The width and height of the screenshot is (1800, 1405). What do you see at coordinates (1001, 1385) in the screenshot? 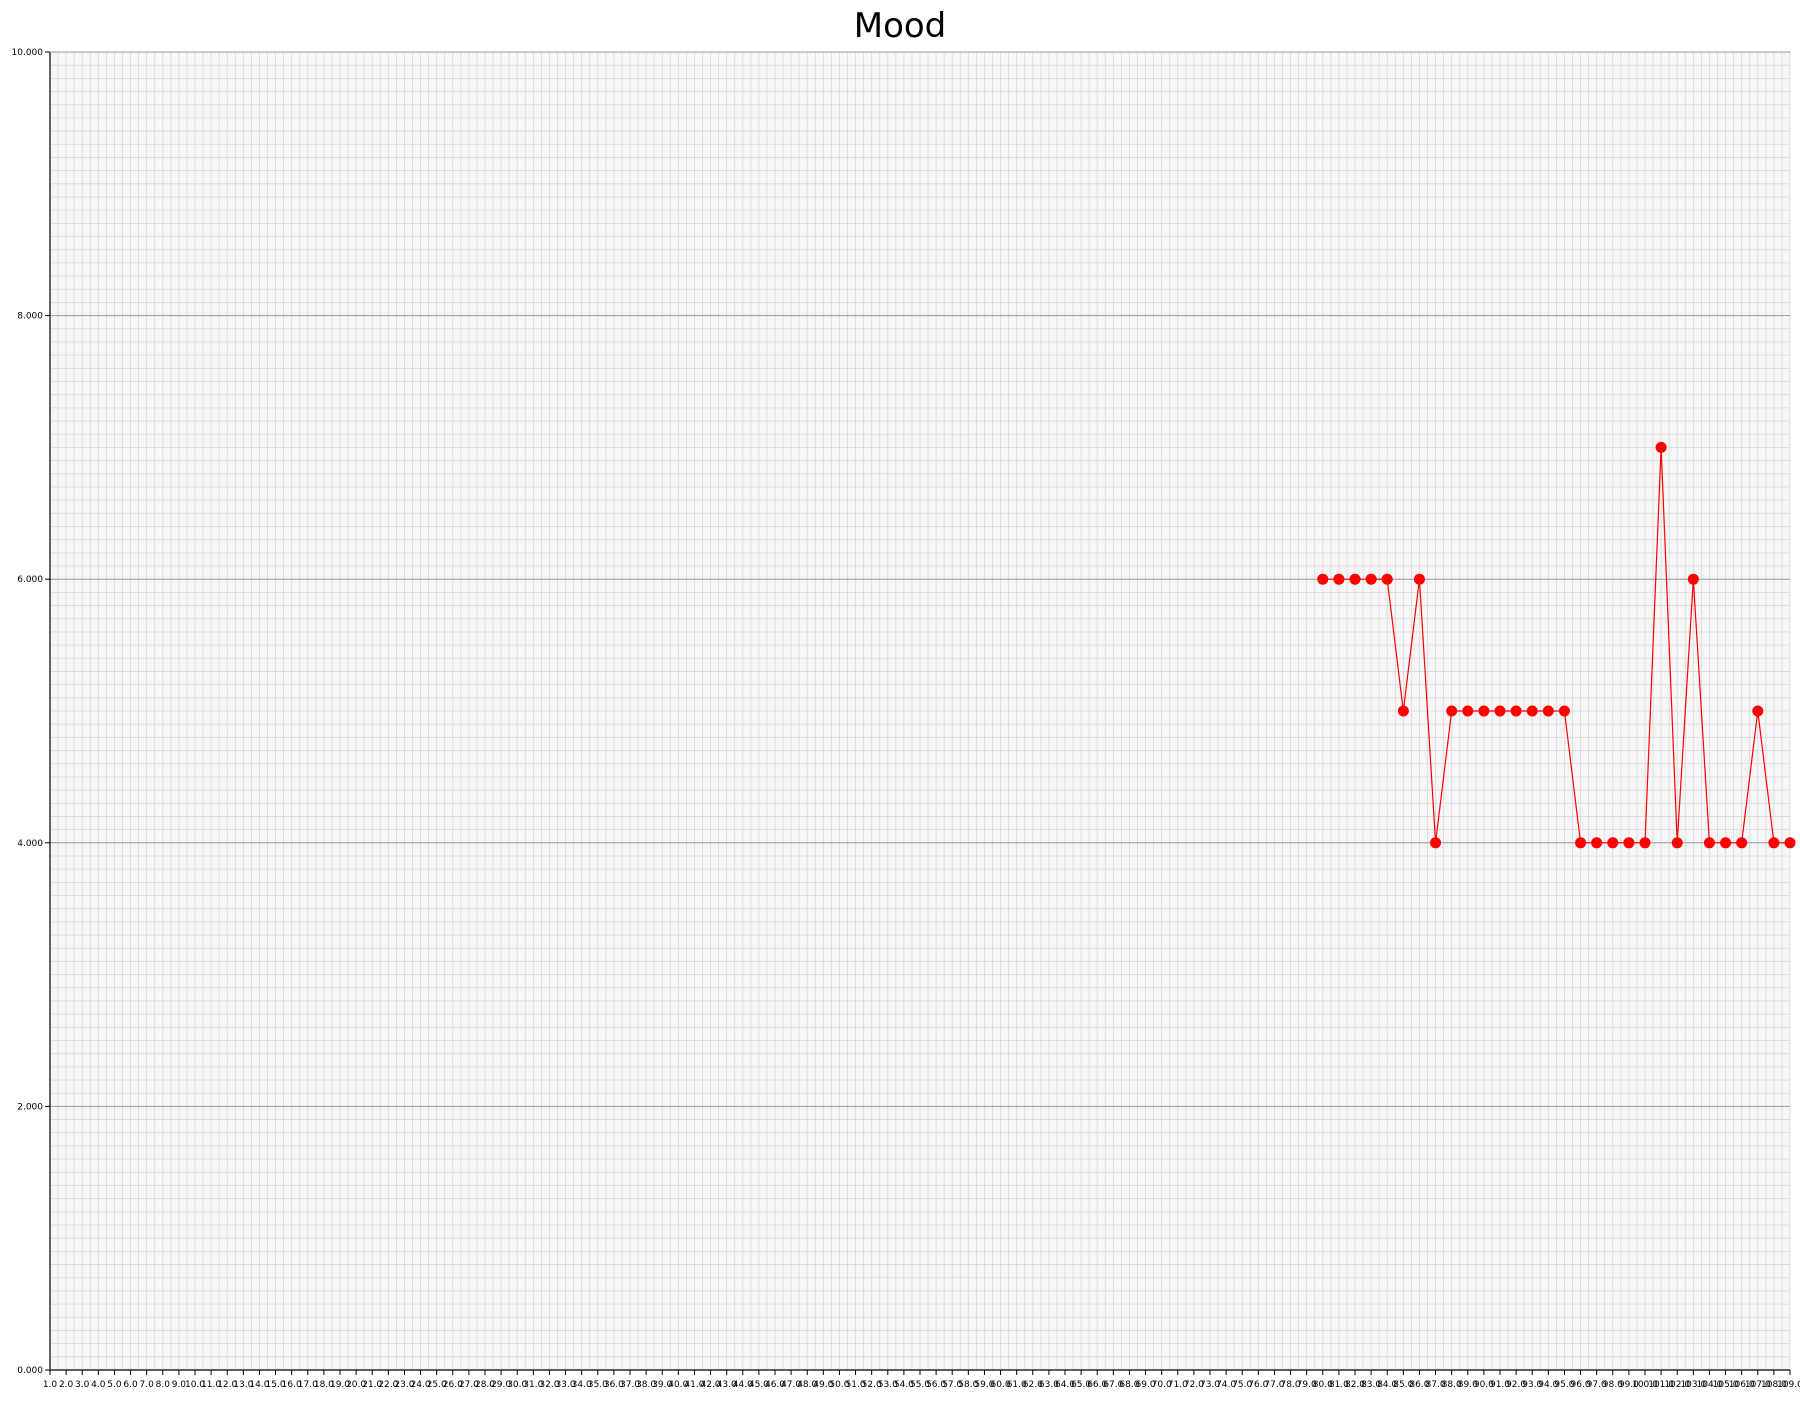
I see `x-tick-label: 60.0` at bounding box center [1001, 1385].